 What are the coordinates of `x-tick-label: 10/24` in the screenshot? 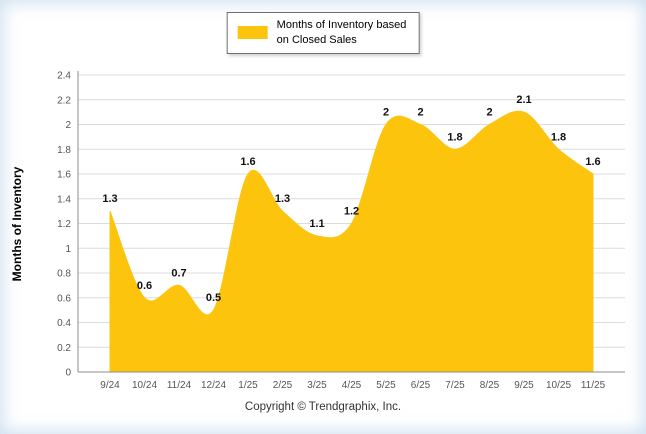 It's located at (144, 385).